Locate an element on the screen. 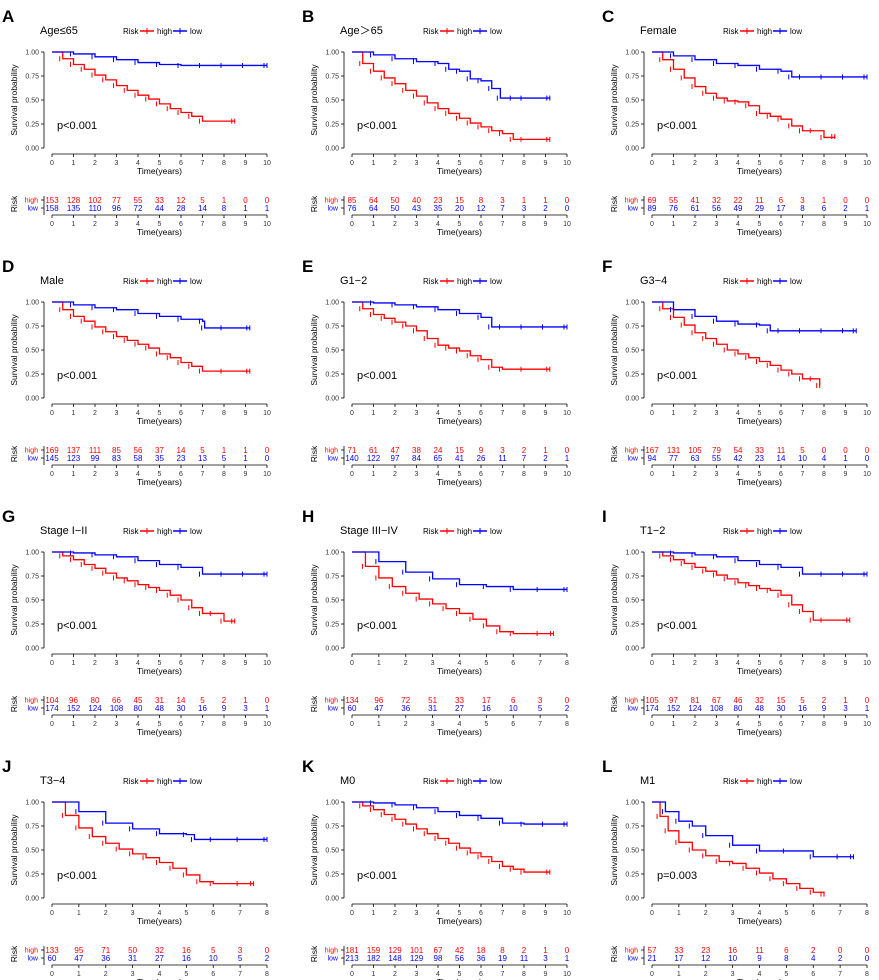 The height and width of the screenshot is (980, 879). x-tick-label: 10 is located at coordinates (267, 163).